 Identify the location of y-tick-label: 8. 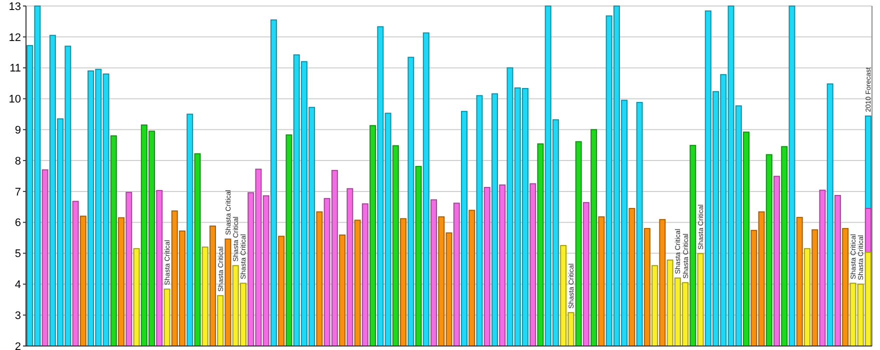
(17, 161).